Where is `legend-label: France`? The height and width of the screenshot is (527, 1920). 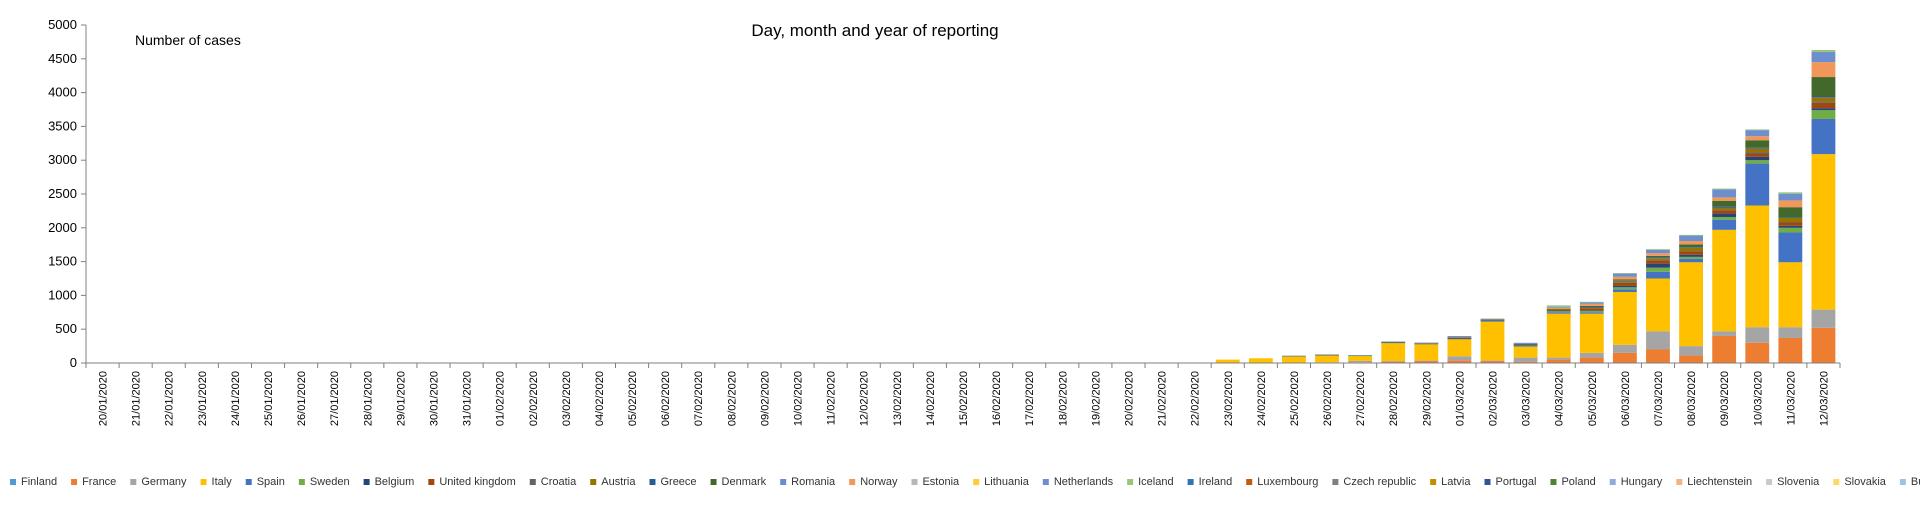 legend-label: France is located at coordinates (99, 482).